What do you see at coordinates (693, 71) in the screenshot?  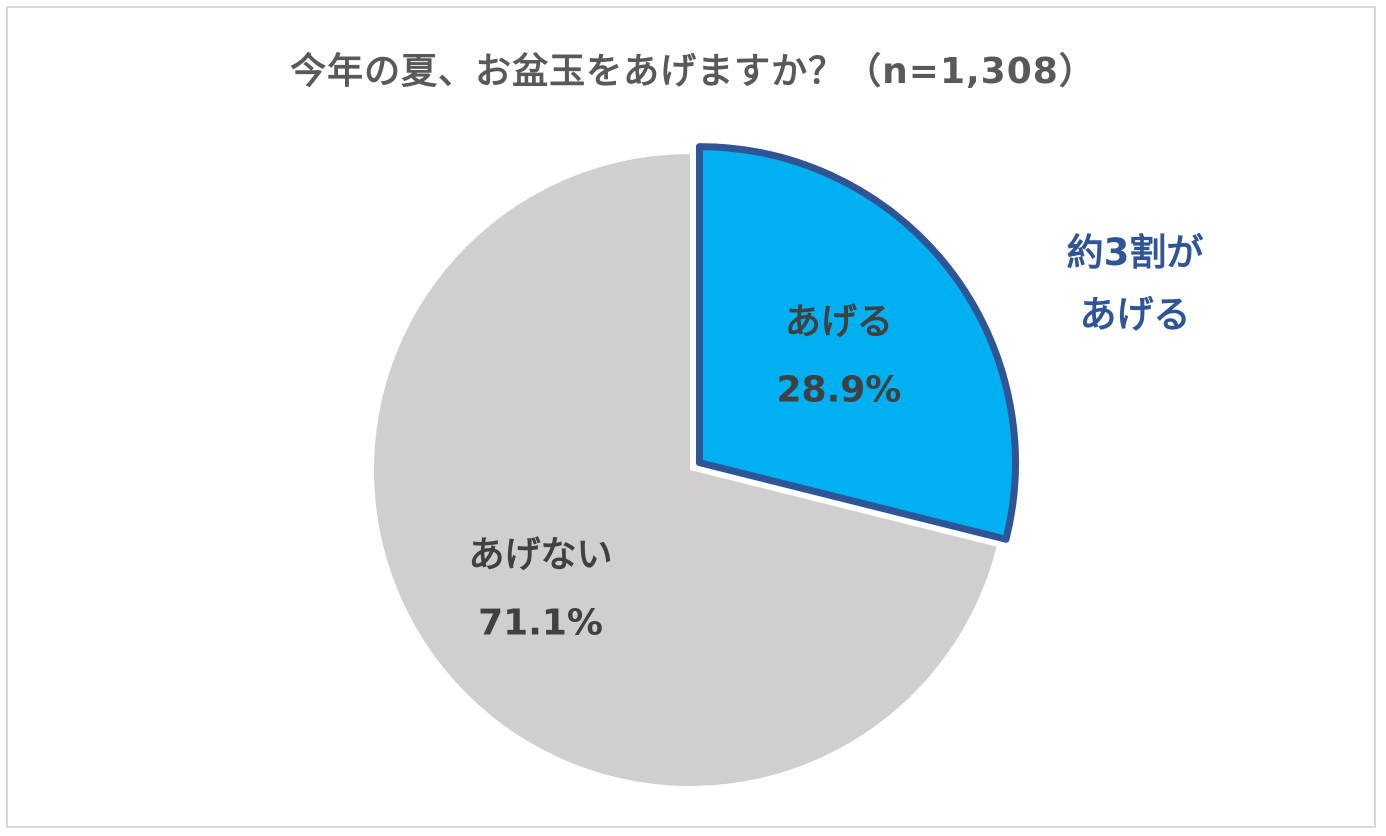 I see `chart-title: 今年の夏、お盆玉をあげますか？（n=1,308）` at bounding box center [693, 71].